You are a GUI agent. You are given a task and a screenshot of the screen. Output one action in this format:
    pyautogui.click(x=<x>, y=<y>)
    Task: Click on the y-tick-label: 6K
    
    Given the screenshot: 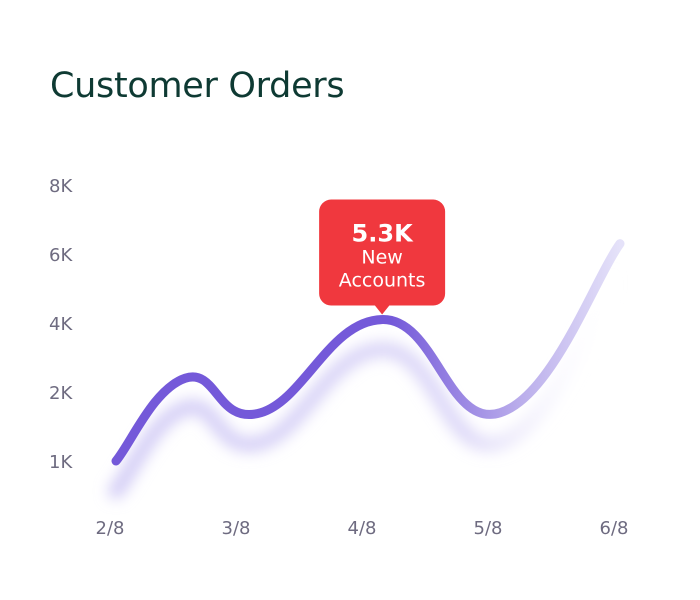 What is the action you would take?
    pyautogui.click(x=61, y=255)
    